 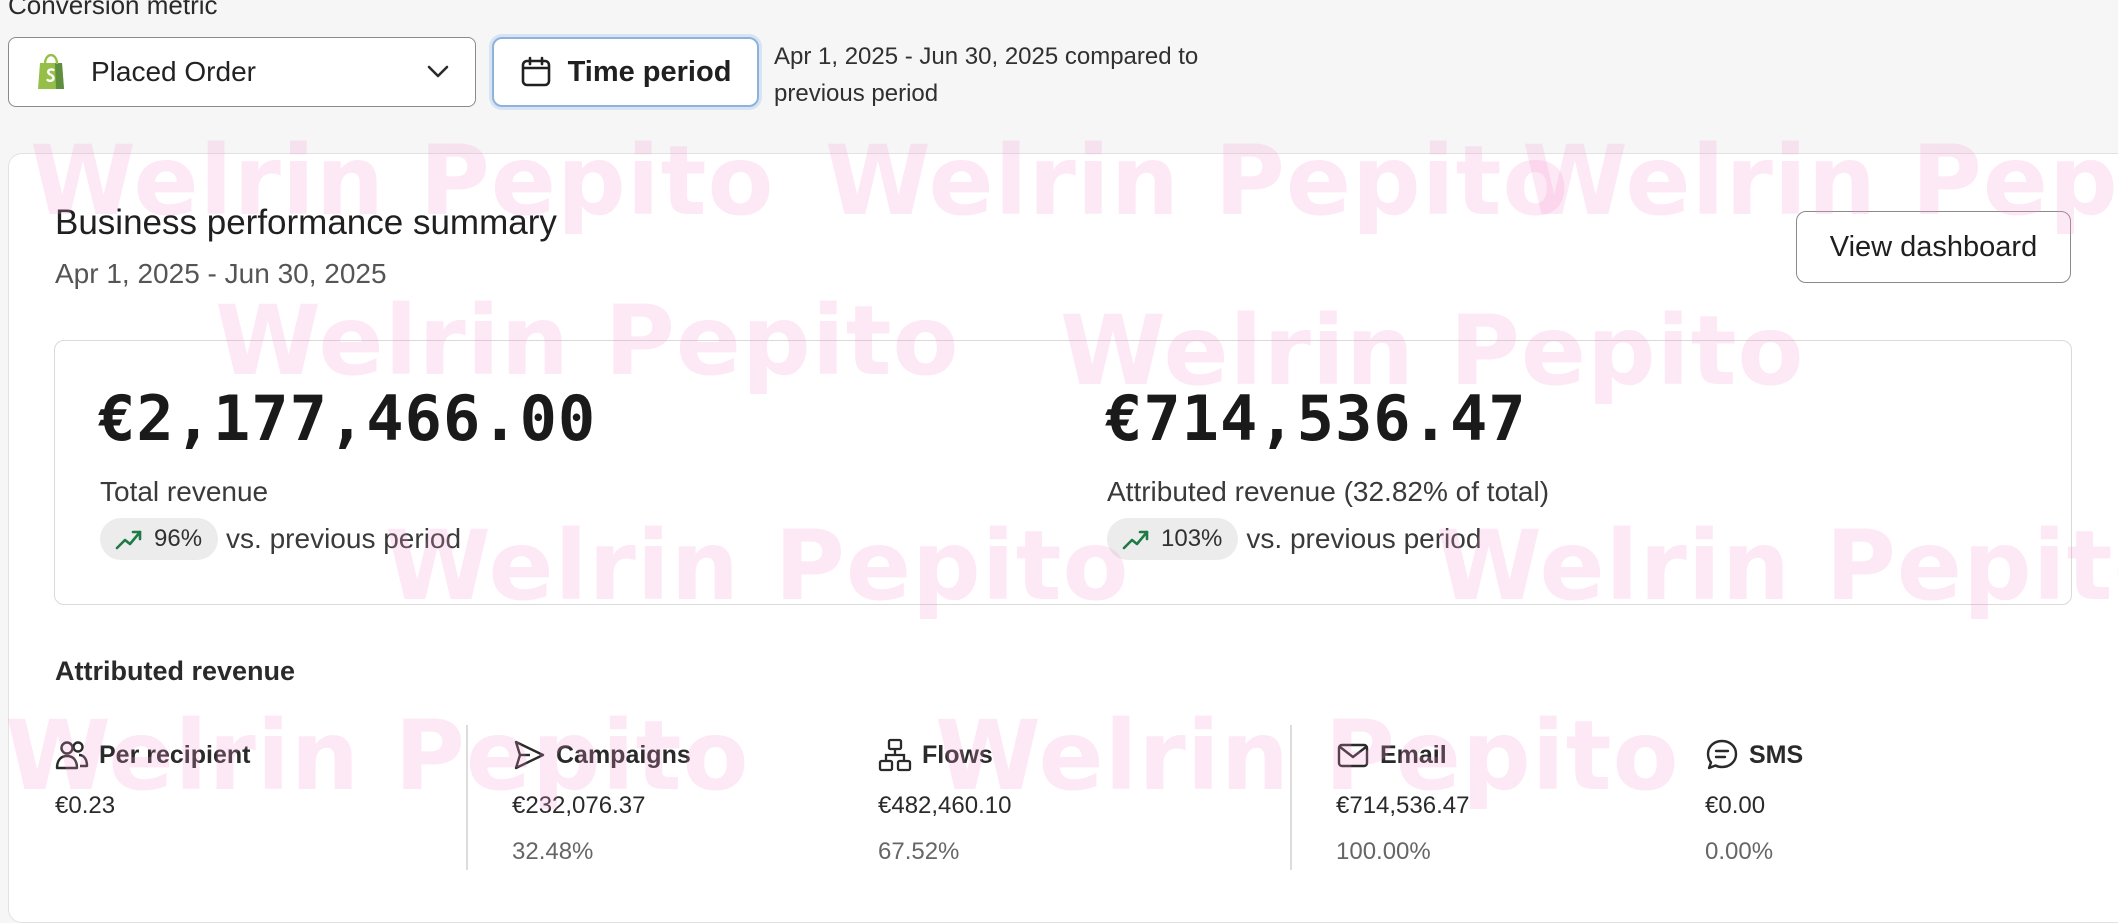 What do you see at coordinates (1353, 755) in the screenshot?
I see `mail-icon` at bounding box center [1353, 755].